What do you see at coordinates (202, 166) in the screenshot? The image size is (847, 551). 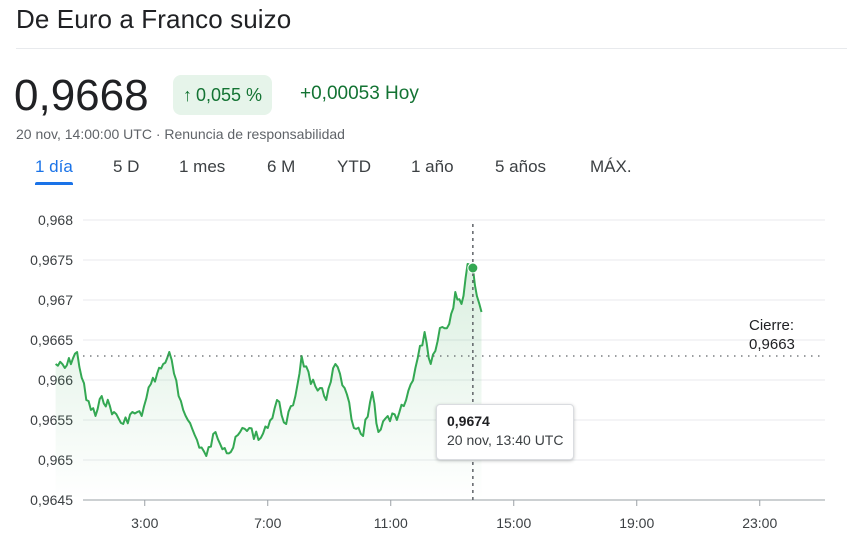 I see `tab-1-mes: 1 mes` at bounding box center [202, 166].